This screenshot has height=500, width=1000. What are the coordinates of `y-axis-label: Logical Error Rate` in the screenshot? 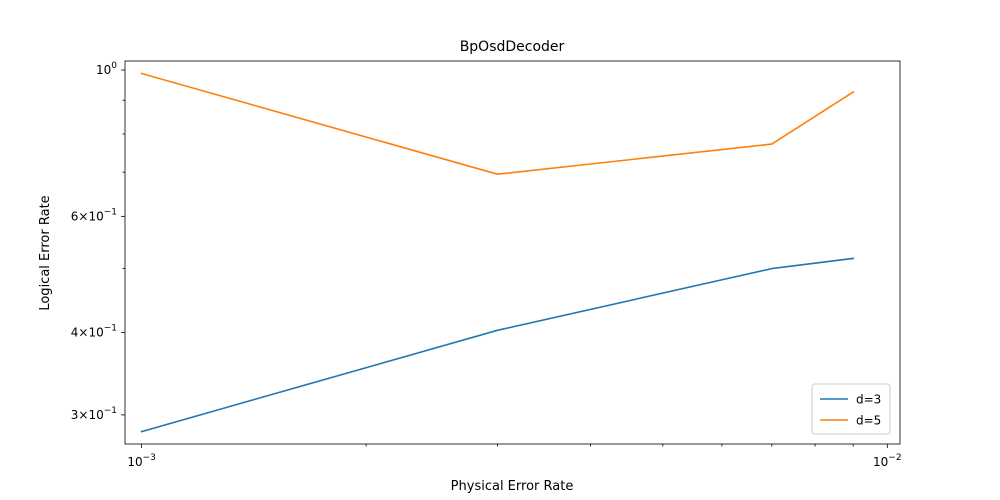 It's located at (45, 252).